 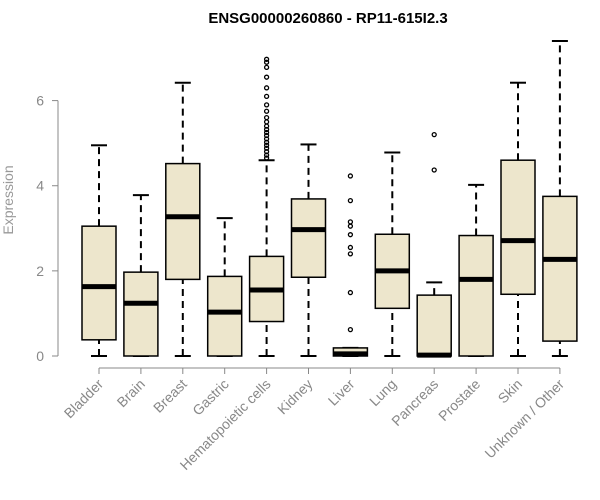 I want to click on box-gastric, so click(x=224, y=287).